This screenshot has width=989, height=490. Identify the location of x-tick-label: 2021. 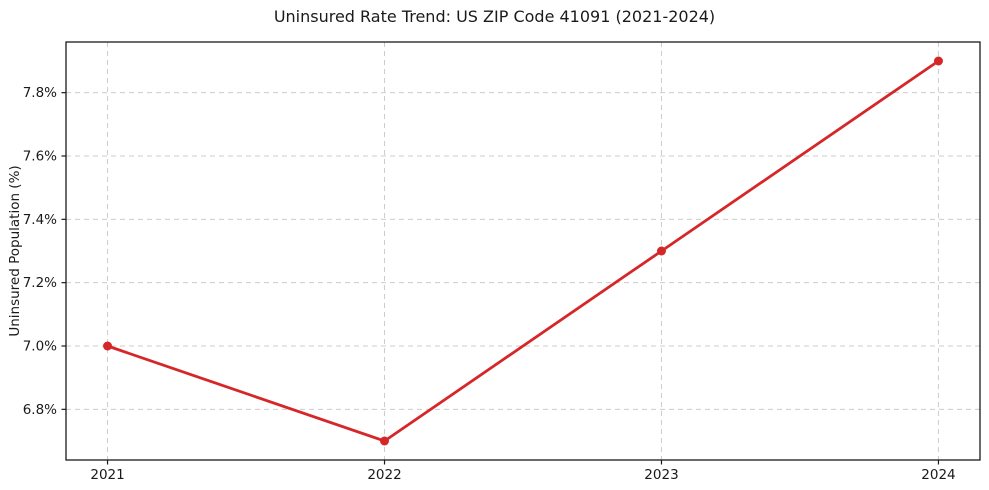
(107, 475).